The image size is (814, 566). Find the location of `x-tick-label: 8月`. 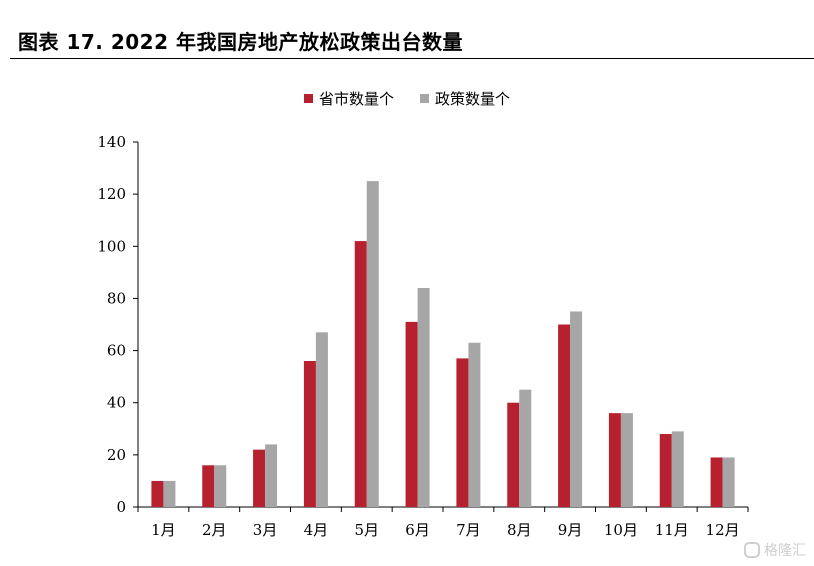

x-tick-label: 8月 is located at coordinates (519, 530).